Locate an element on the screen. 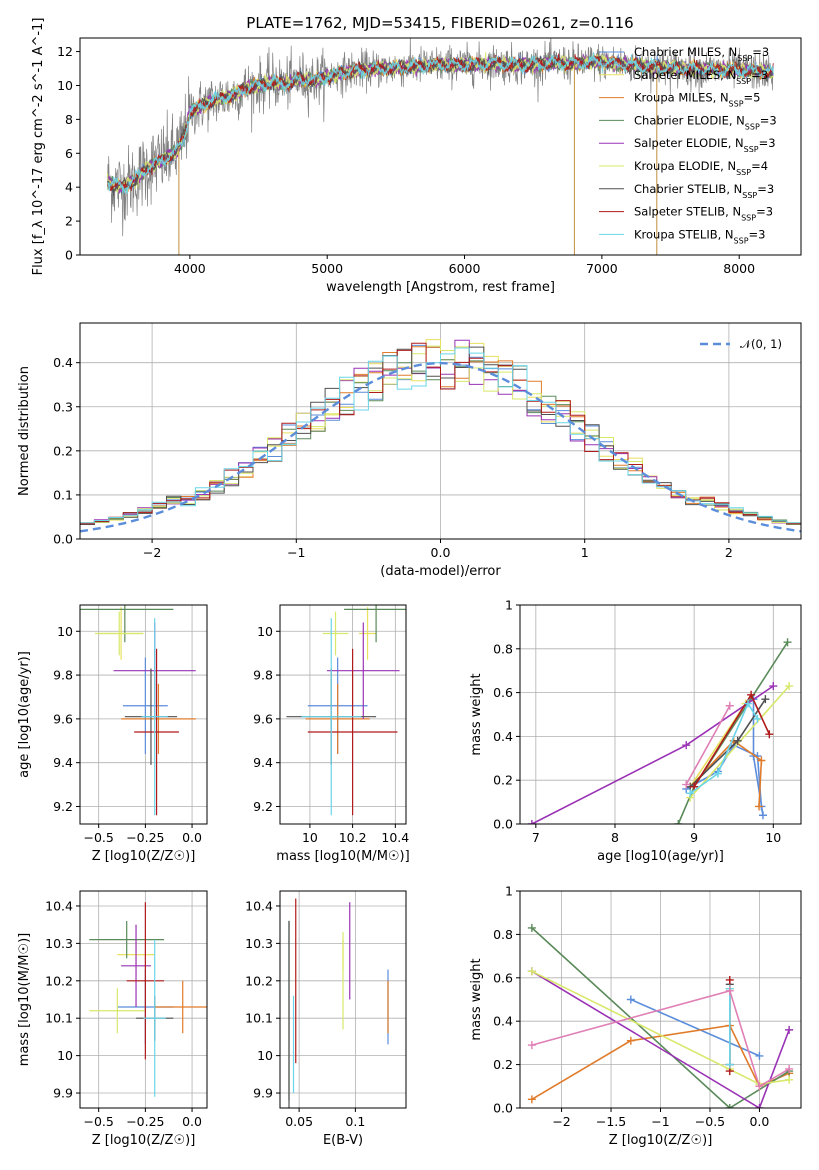 The image size is (819, 1170). x-tick-label: −2 is located at coordinates (152, 552).